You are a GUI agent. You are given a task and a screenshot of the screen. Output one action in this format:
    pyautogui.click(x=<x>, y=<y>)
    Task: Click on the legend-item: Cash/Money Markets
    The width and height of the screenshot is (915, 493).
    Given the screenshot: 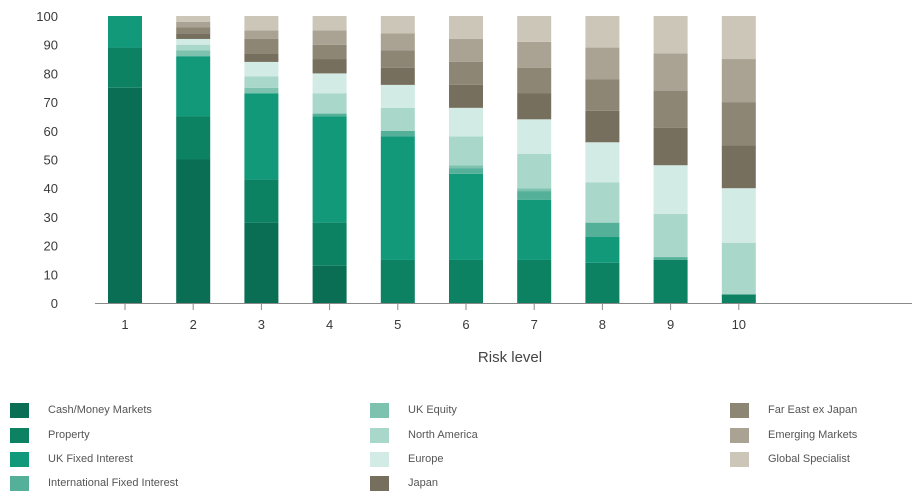 What is the action you would take?
    pyautogui.click(x=81, y=410)
    